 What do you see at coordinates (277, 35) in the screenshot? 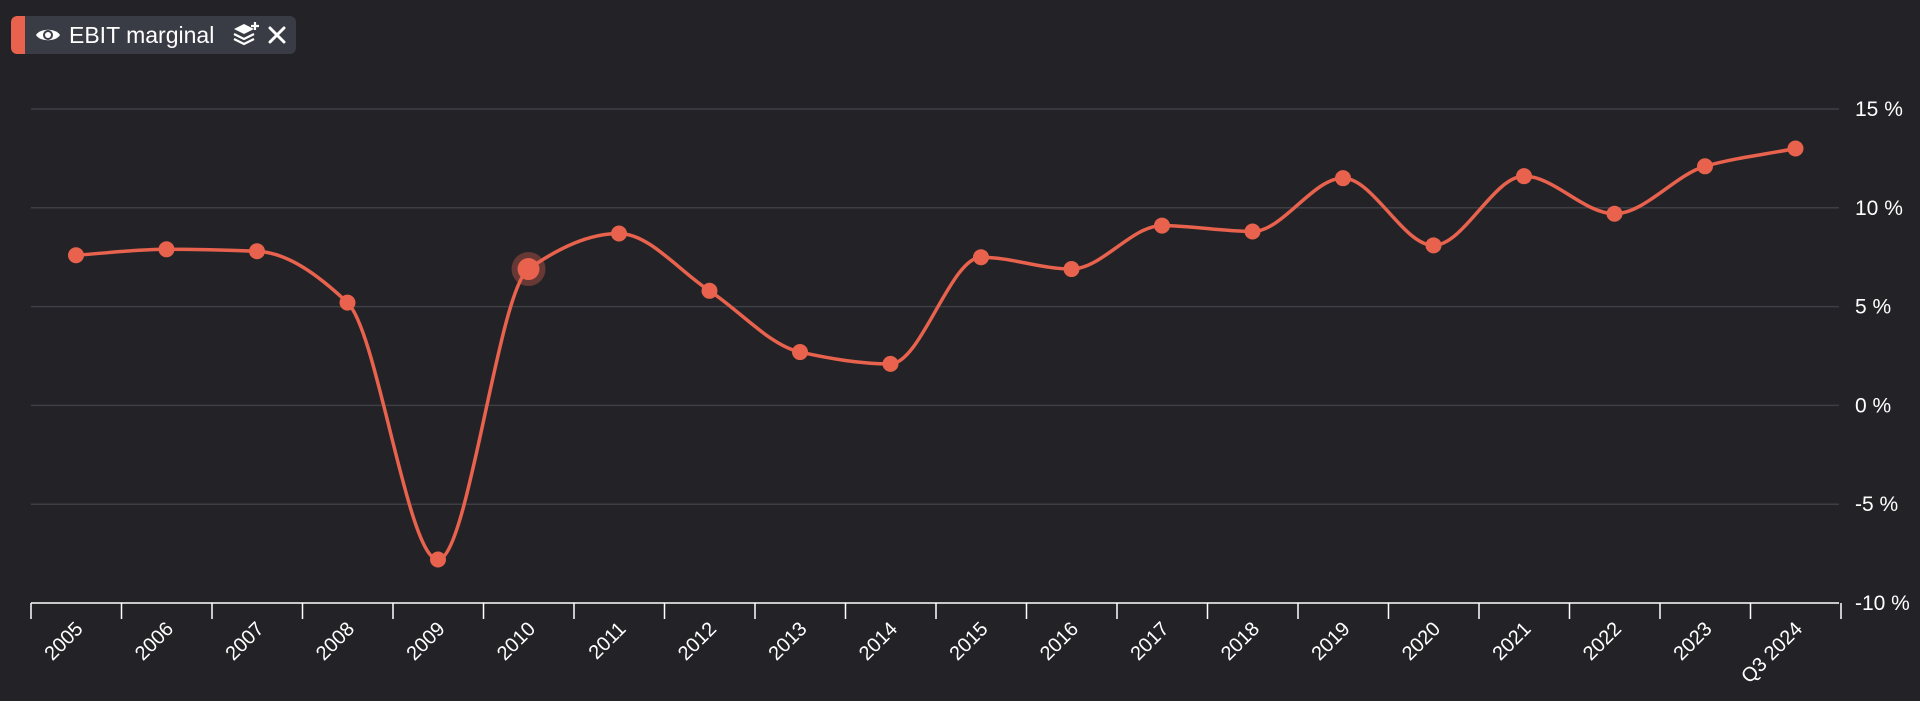
I see `close-icon` at bounding box center [277, 35].